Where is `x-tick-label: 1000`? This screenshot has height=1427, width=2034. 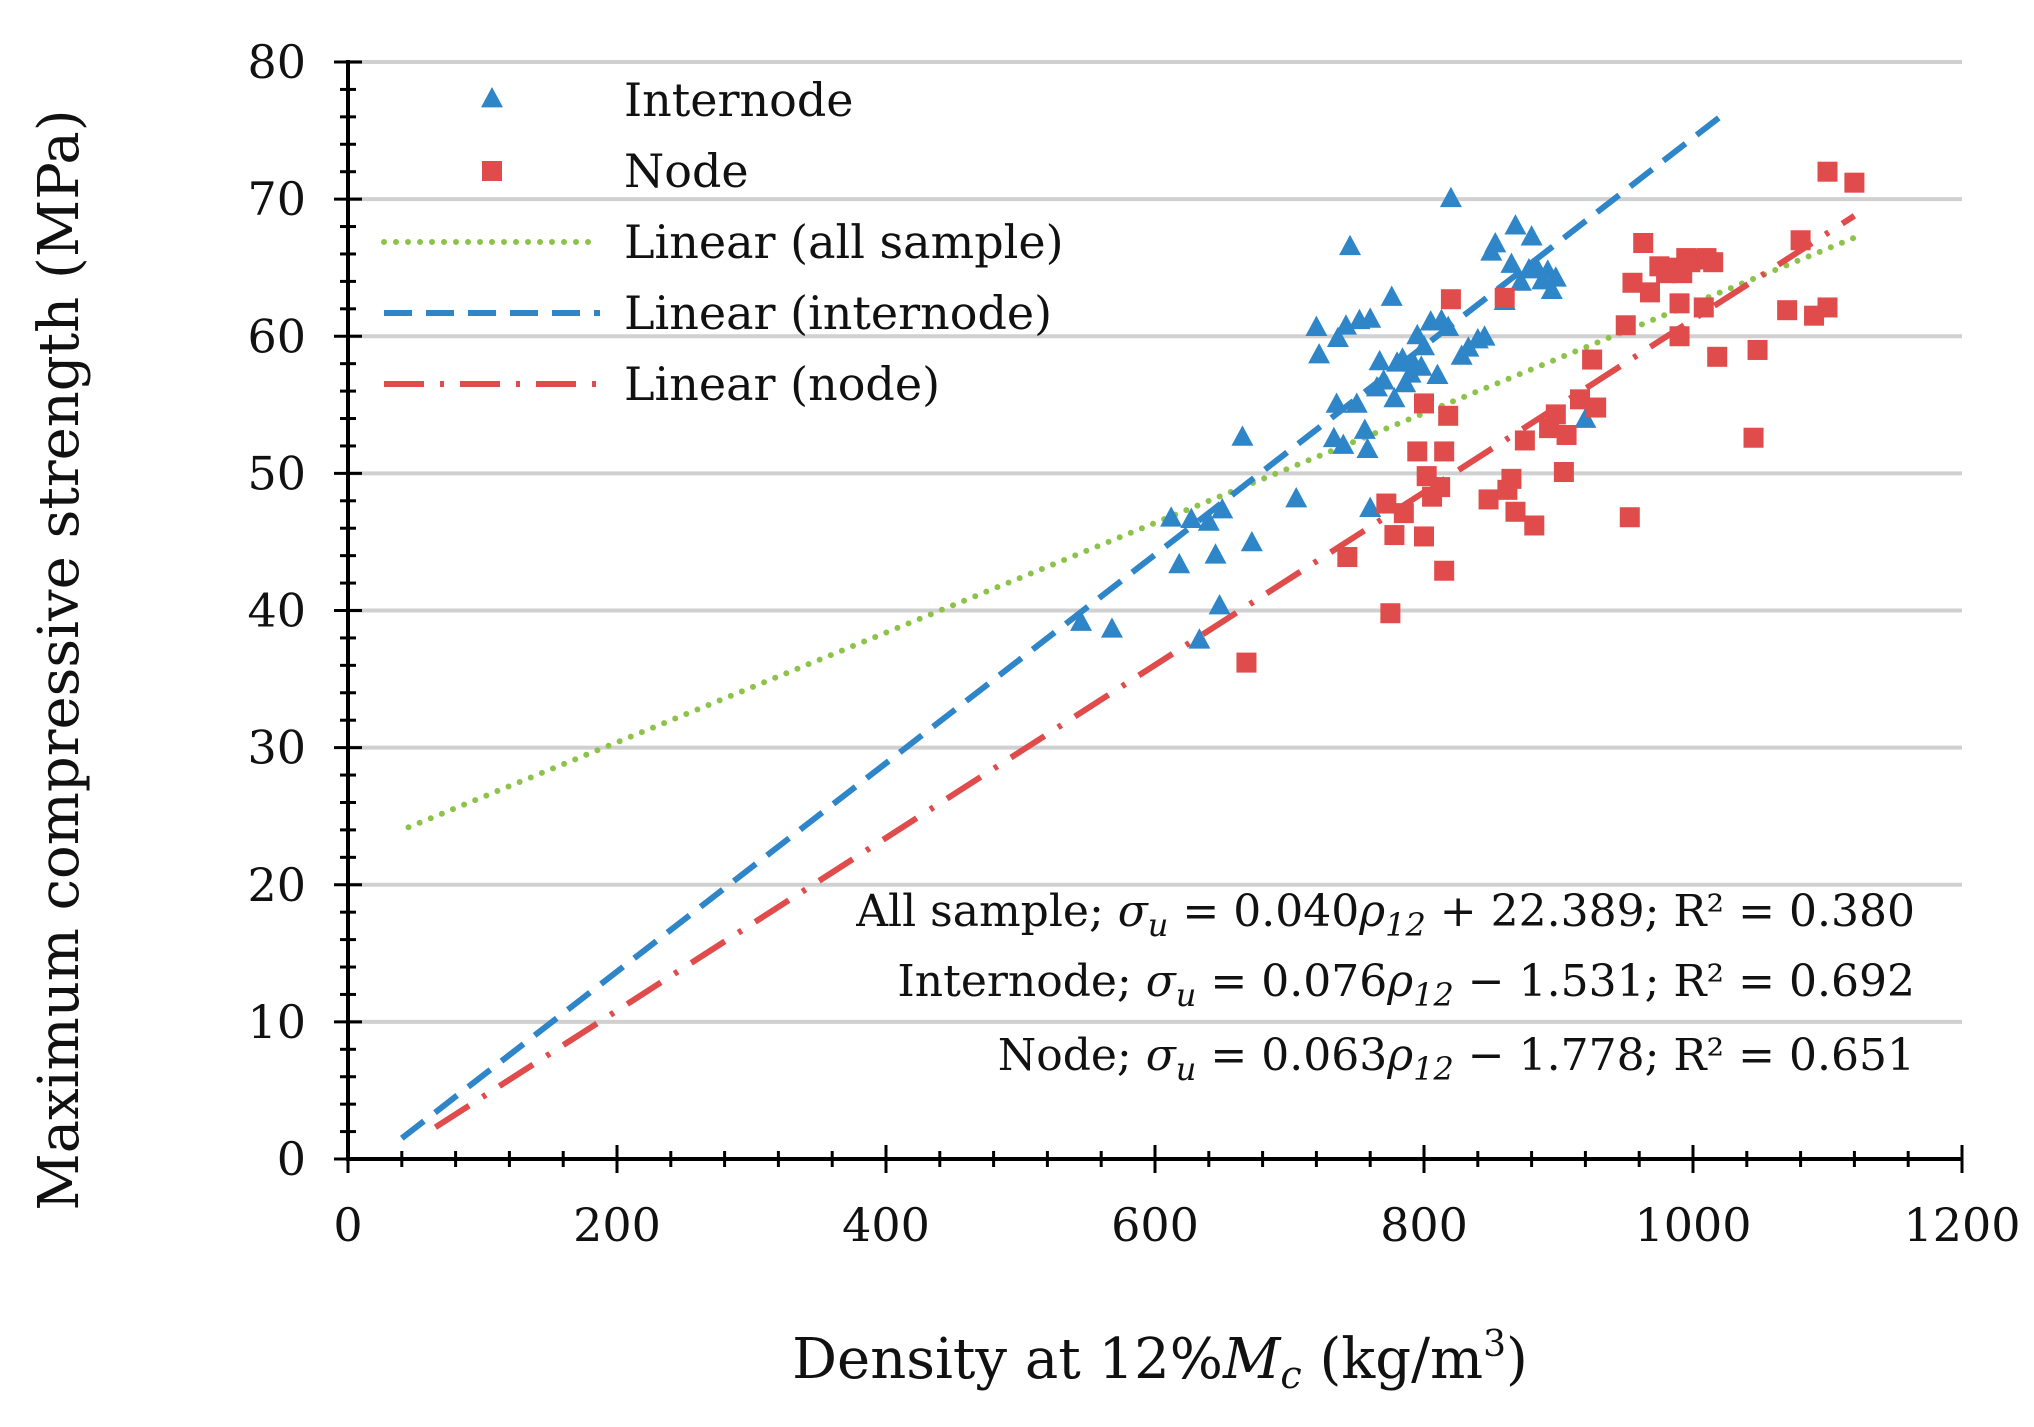
x-tick-label: 1000 is located at coordinates (1692, 1225).